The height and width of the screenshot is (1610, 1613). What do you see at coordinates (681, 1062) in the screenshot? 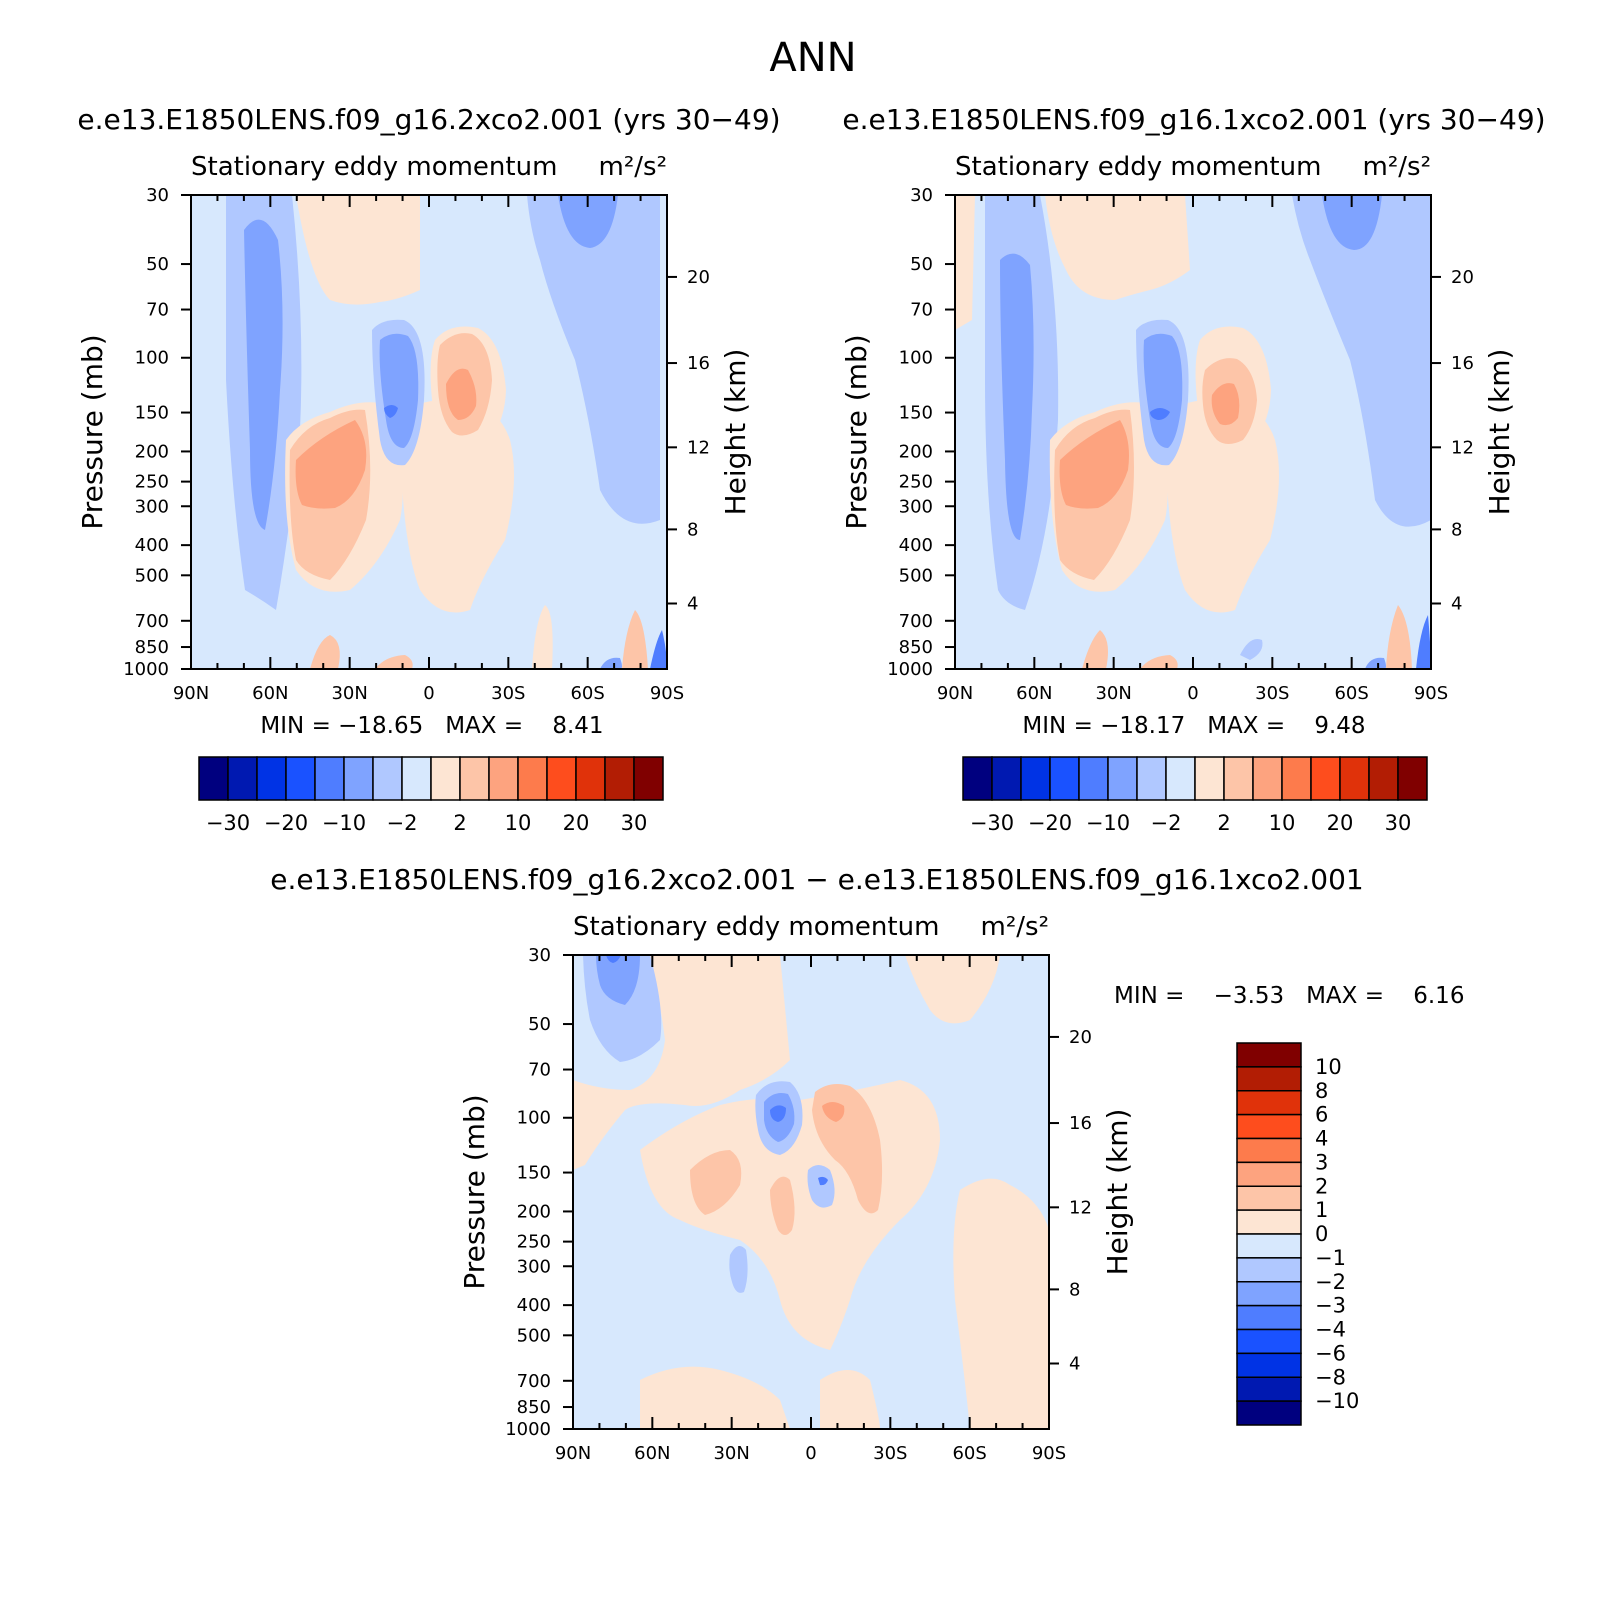
I see `pos-band-strat` at bounding box center [681, 1062].